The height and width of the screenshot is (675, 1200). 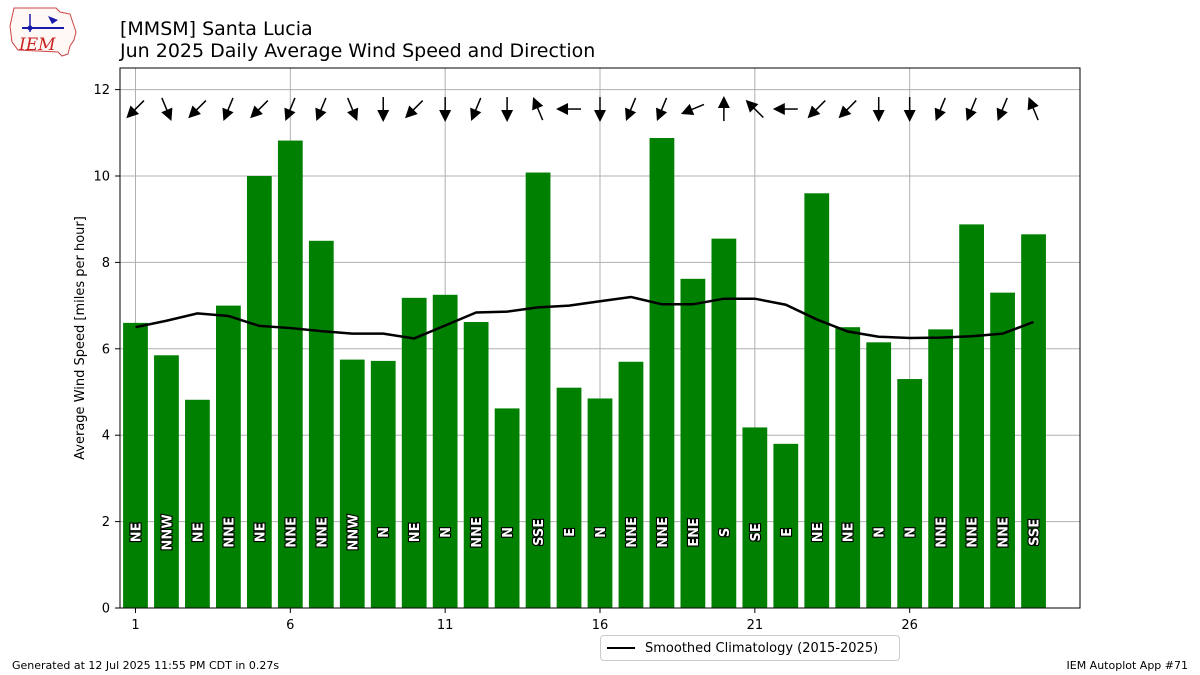 I want to click on chart-title: [MMSM] Santa Lucia, so click(x=216, y=29).